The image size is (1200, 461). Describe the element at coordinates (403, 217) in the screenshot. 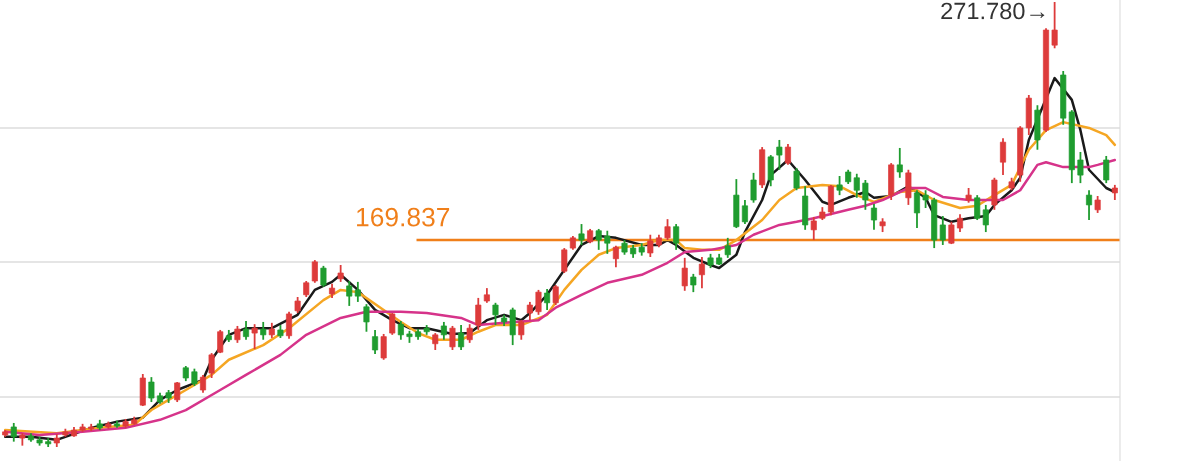

I see `annotation: 169.837` at that location.